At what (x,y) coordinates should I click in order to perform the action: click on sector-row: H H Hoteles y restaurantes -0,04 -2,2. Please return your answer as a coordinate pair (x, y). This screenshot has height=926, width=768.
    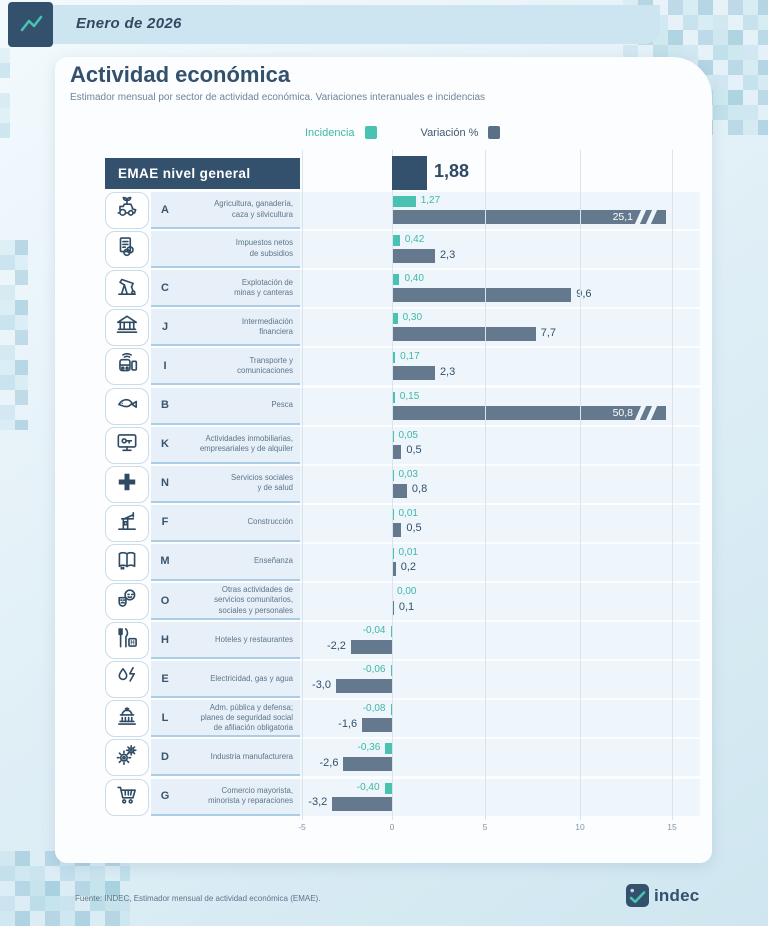
    Looking at the image, I should click on (402, 641).